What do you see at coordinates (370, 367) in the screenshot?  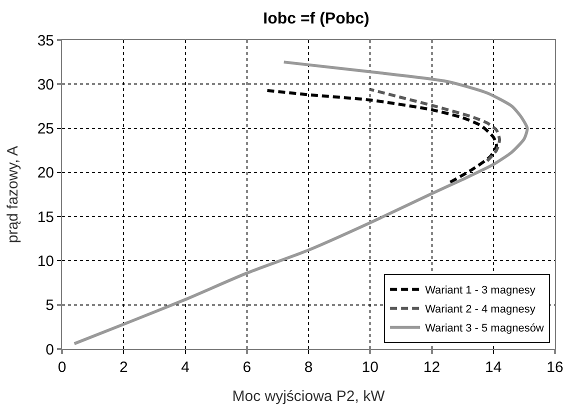 I see `x-tick-label: 10` at bounding box center [370, 367].